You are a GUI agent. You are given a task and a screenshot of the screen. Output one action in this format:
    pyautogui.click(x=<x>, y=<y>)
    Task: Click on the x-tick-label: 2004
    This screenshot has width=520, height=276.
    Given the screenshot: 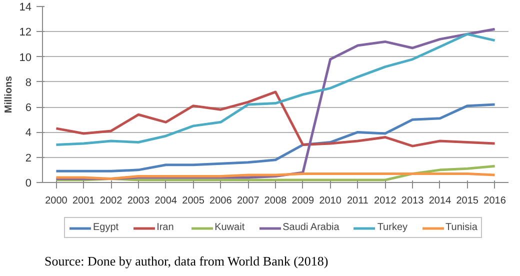 What is the action you would take?
    pyautogui.click(x=166, y=201)
    